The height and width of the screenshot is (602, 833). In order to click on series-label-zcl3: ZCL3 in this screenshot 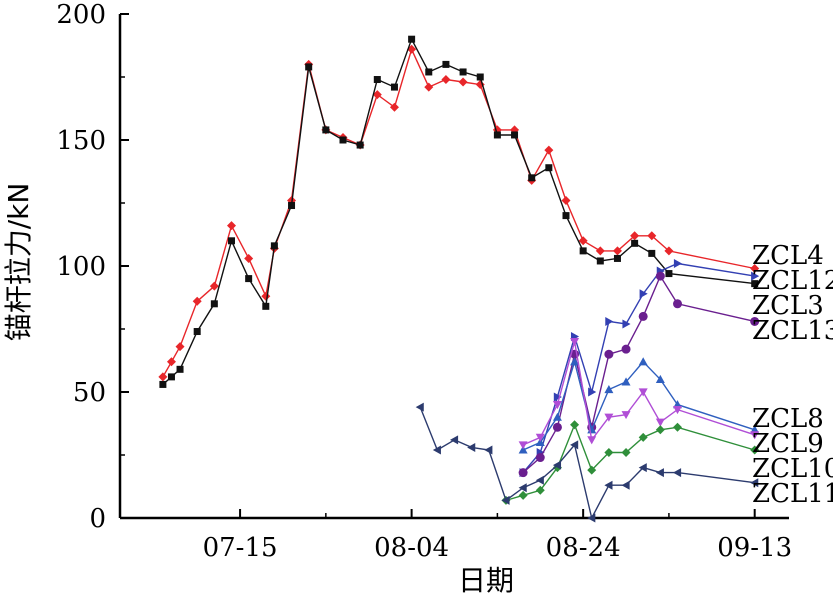, I will do `click(788, 306)`.